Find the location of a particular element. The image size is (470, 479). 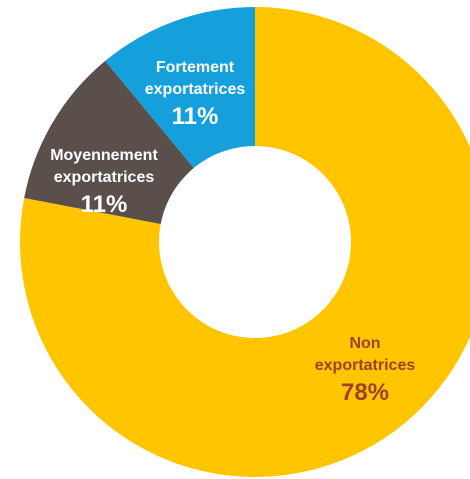

slice-value-label: 78% is located at coordinates (365, 392).